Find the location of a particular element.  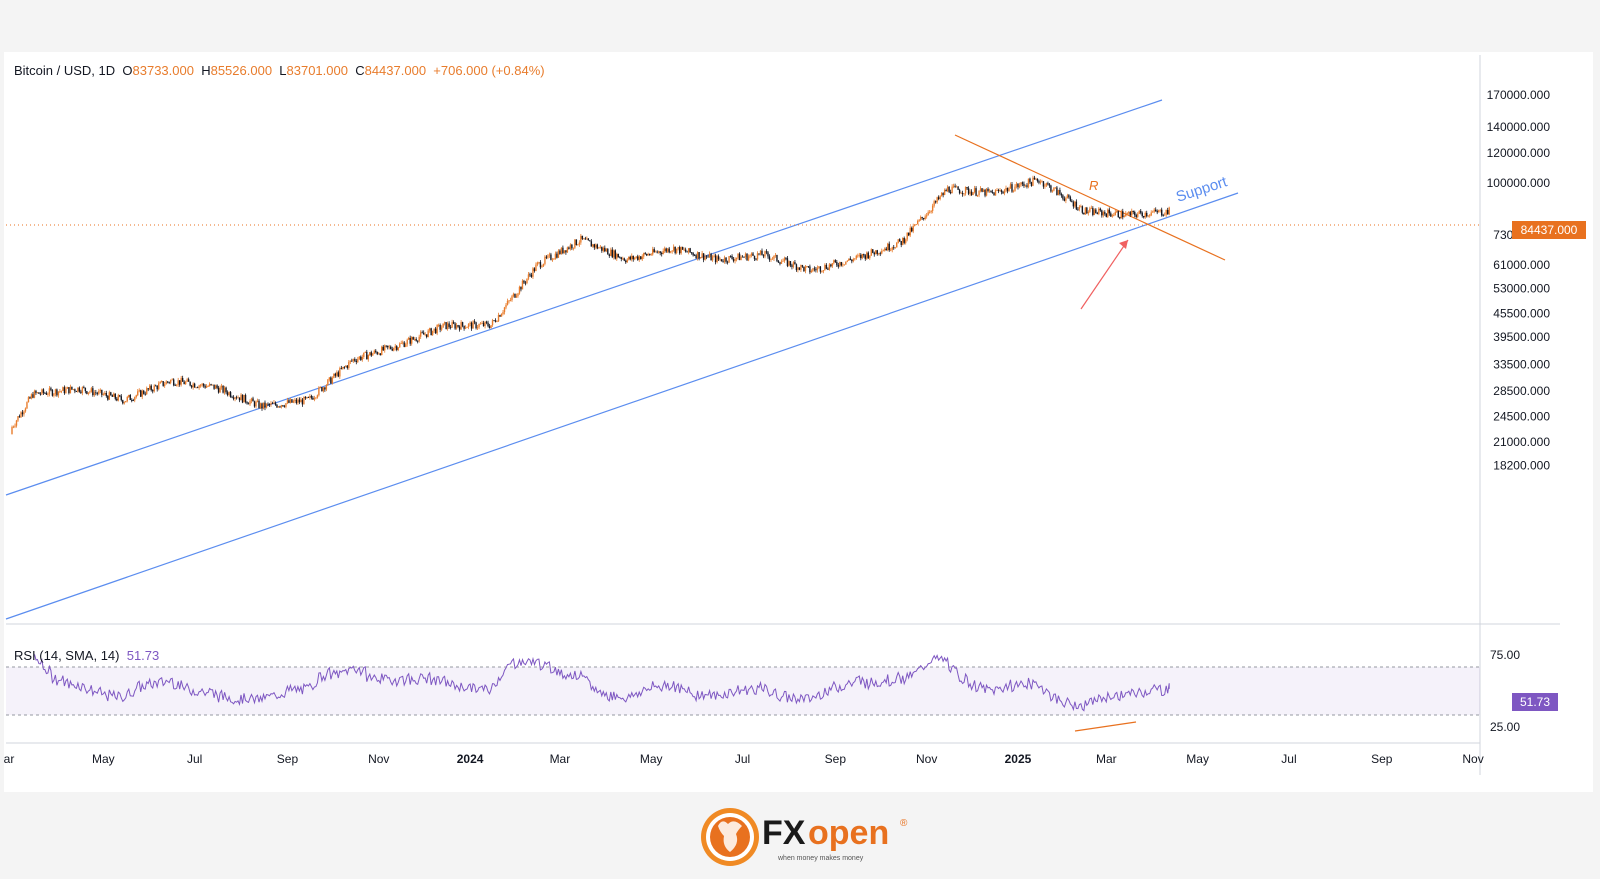

rsi-divergence-line is located at coordinates (1105, 726).